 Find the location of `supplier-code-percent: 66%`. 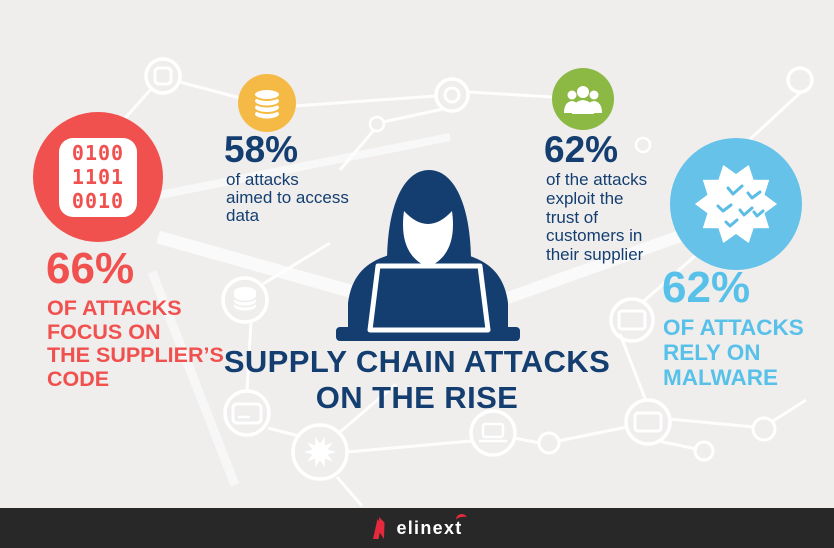

supplier-code-percent: 66% is located at coordinates (90, 268).